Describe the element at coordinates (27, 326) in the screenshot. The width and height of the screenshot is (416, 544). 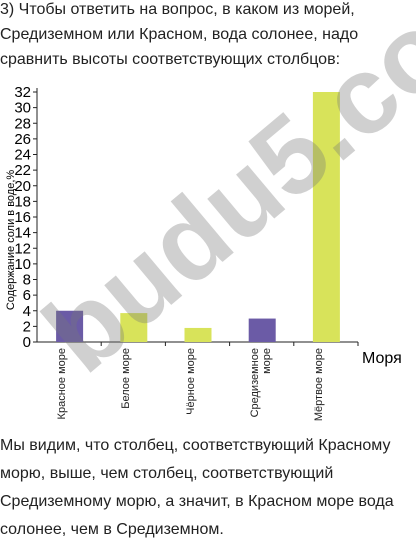
I see `y-tick-label: 2` at that location.